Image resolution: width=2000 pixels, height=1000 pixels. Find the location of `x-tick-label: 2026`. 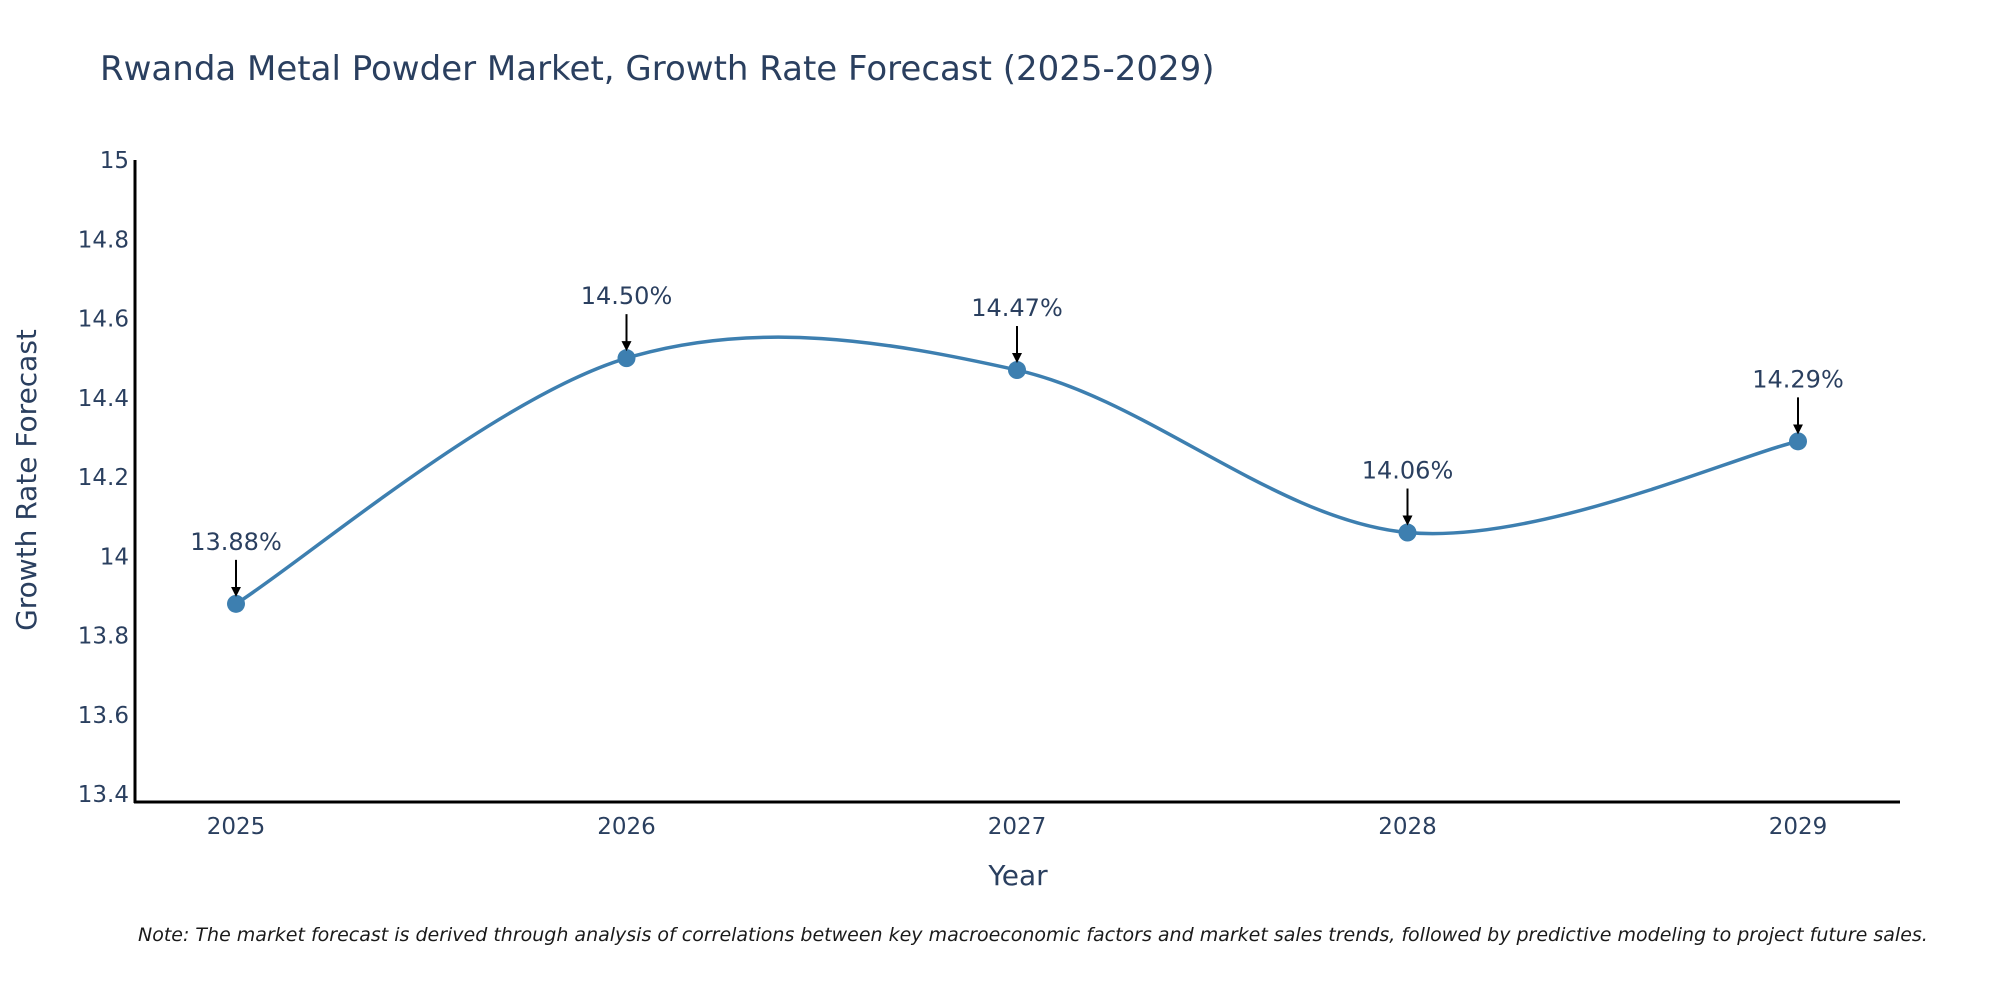

x-tick-label: 2026 is located at coordinates (626, 827).